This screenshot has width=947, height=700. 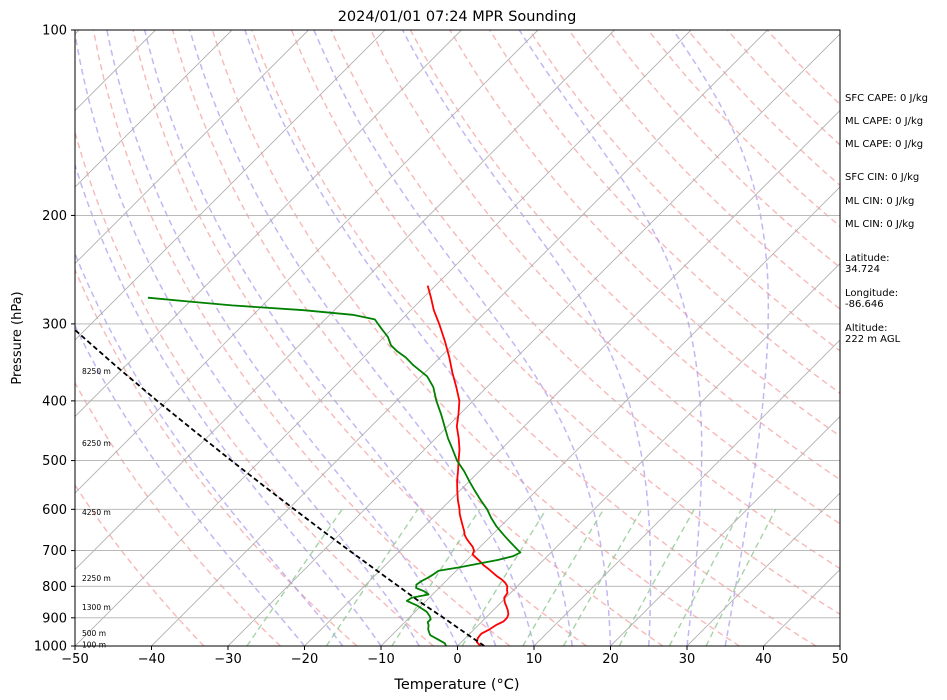 What do you see at coordinates (54, 461) in the screenshot?
I see `y-tick-label: 500` at bounding box center [54, 461].